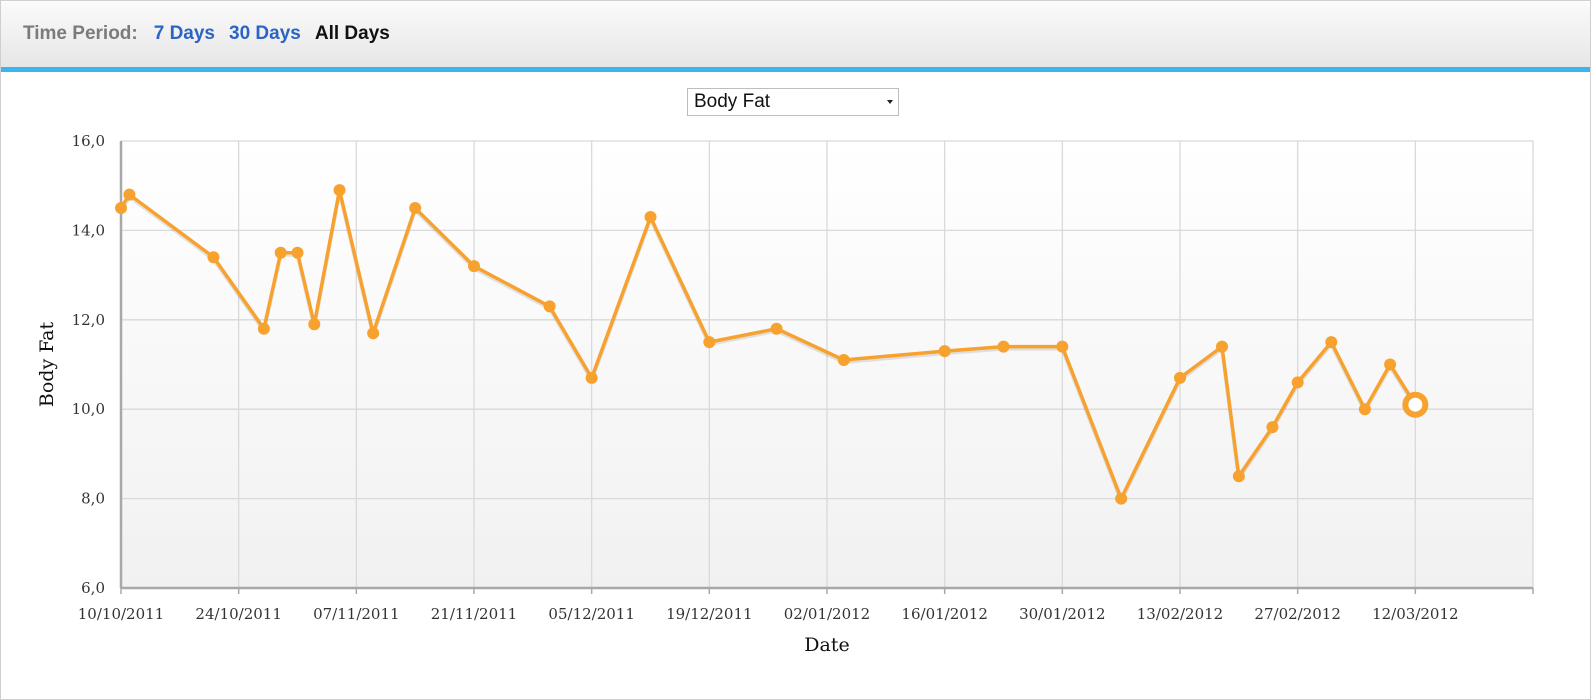 This screenshot has width=1591, height=700. What do you see at coordinates (591, 614) in the screenshot?
I see `x-tick-label: 05/12/2011` at bounding box center [591, 614].